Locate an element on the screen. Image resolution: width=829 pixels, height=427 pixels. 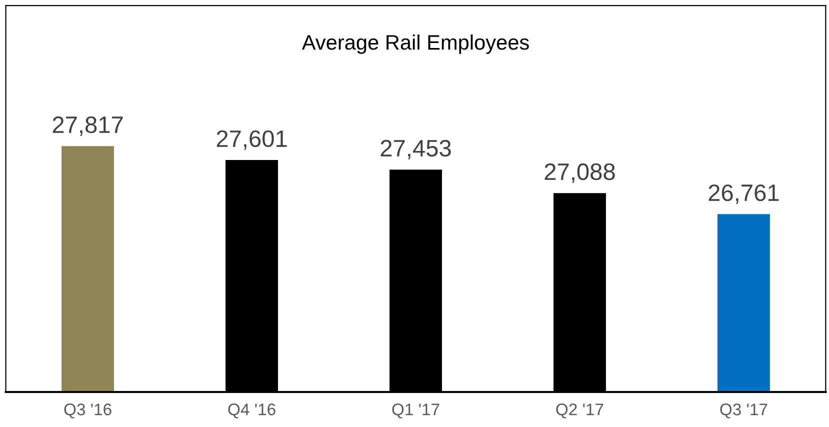
x-tick-label: Q1 '17 is located at coordinates (416, 411).